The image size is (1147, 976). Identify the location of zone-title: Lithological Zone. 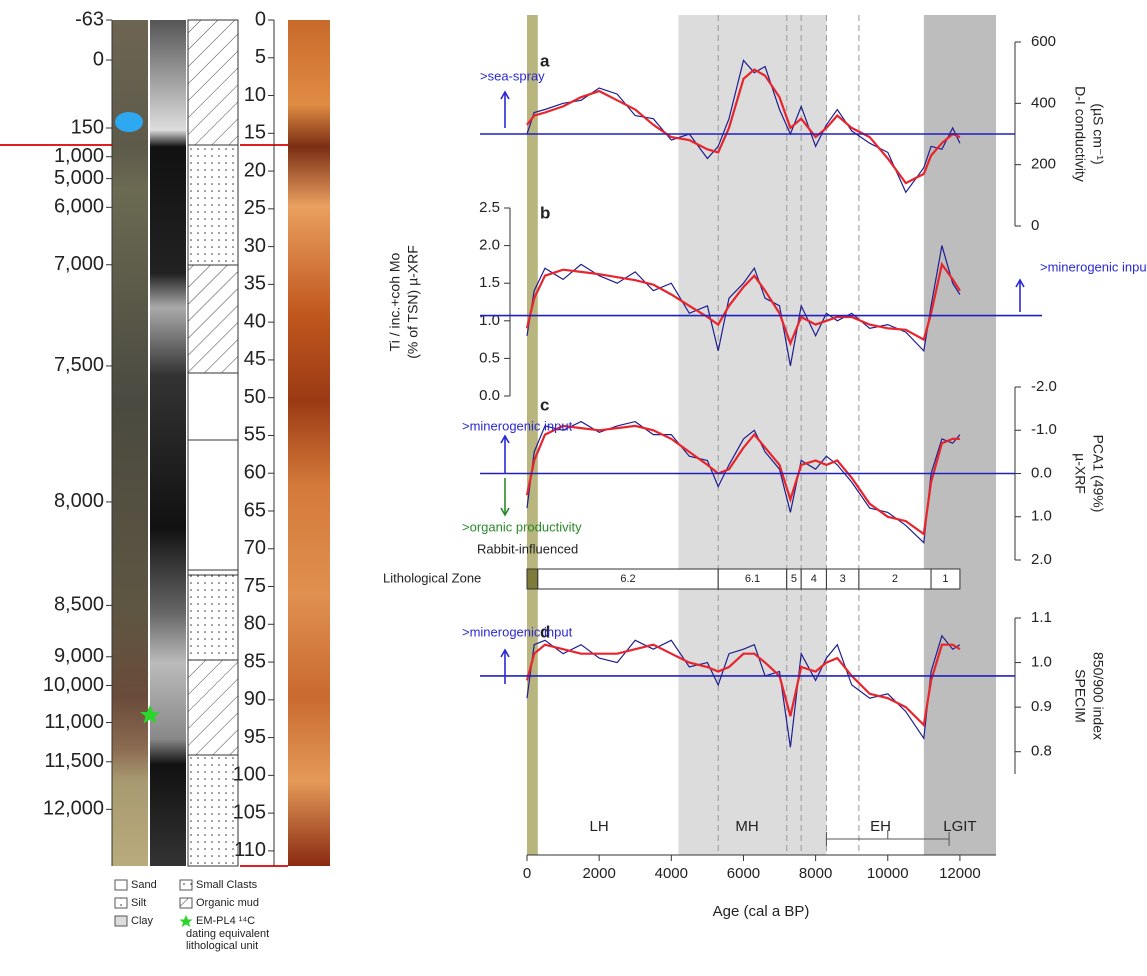
(432, 577).